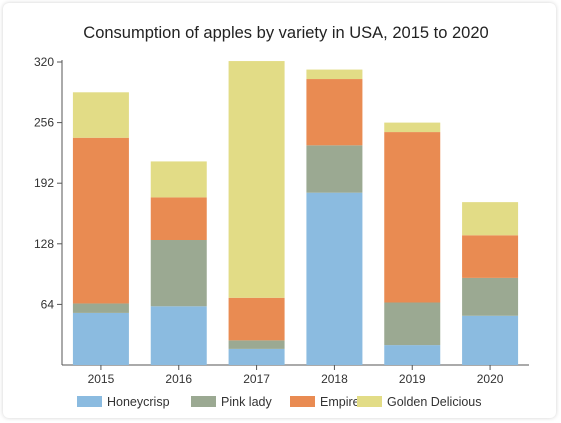 The image size is (561, 423). What do you see at coordinates (48, 304) in the screenshot?
I see `y-tick-label: 64` at bounding box center [48, 304].